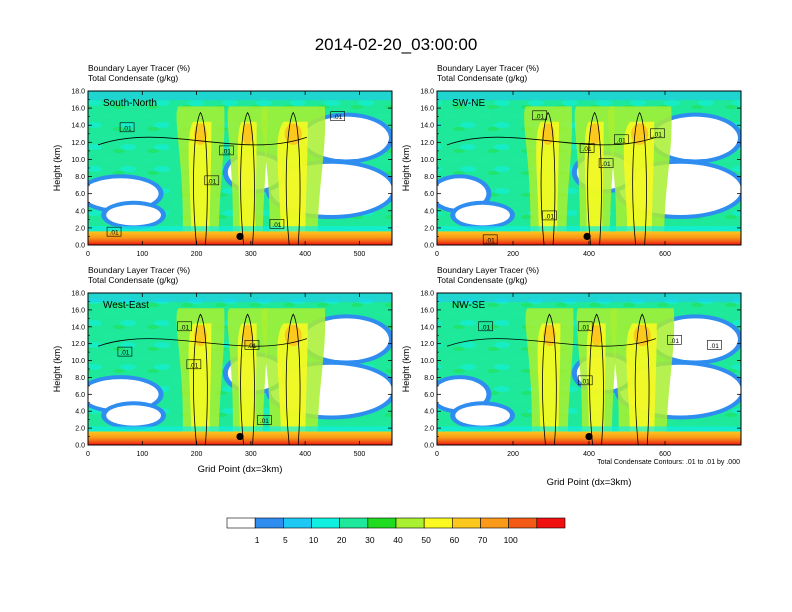 The width and height of the screenshot is (792, 612). What do you see at coordinates (240, 469) in the screenshot?
I see `x-axis-label: Grid Point (dx=3km)` at bounding box center [240, 469].